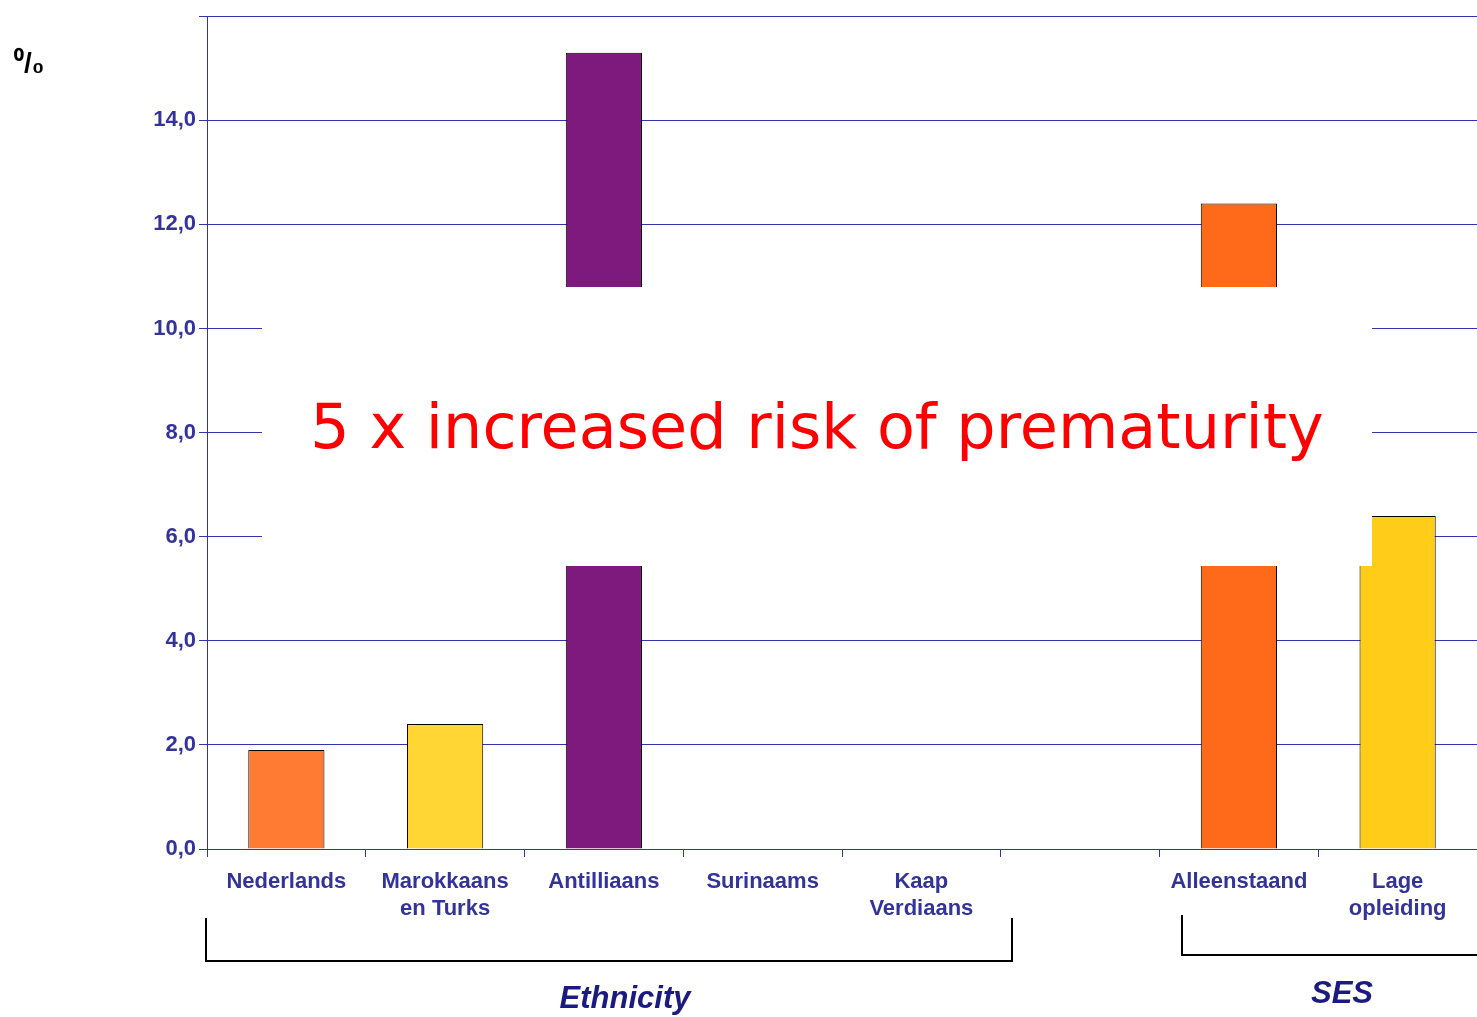  Describe the element at coordinates (174, 327) in the screenshot. I see `y-tick-label: 10,0` at that location.